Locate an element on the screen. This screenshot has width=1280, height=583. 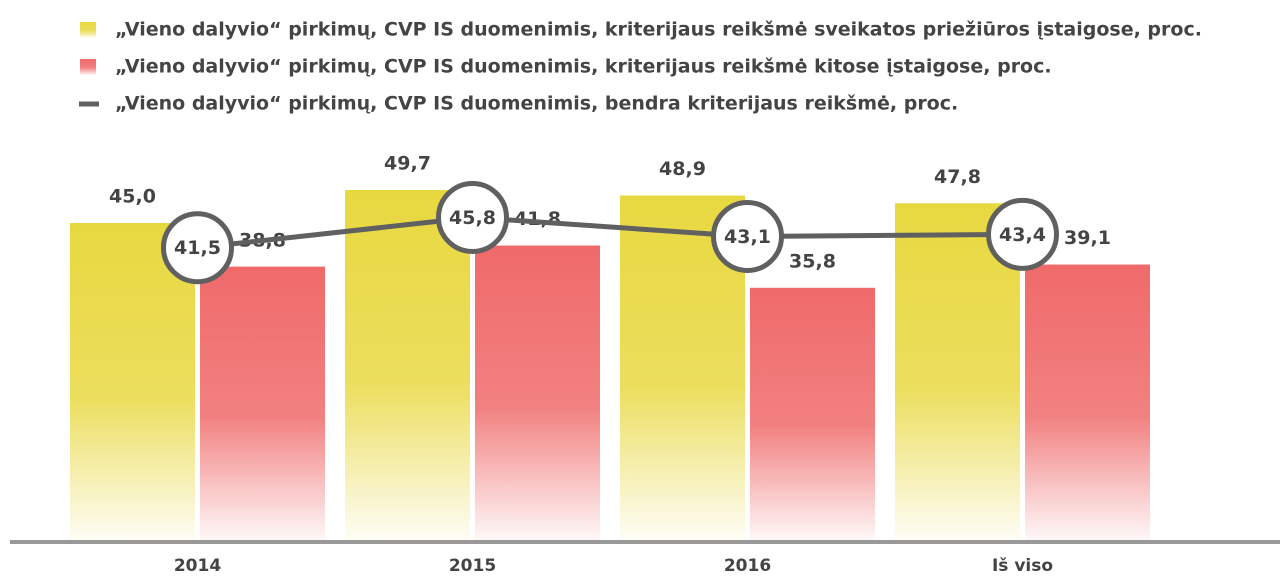
x-tick-label: 2015 is located at coordinates (472, 566).